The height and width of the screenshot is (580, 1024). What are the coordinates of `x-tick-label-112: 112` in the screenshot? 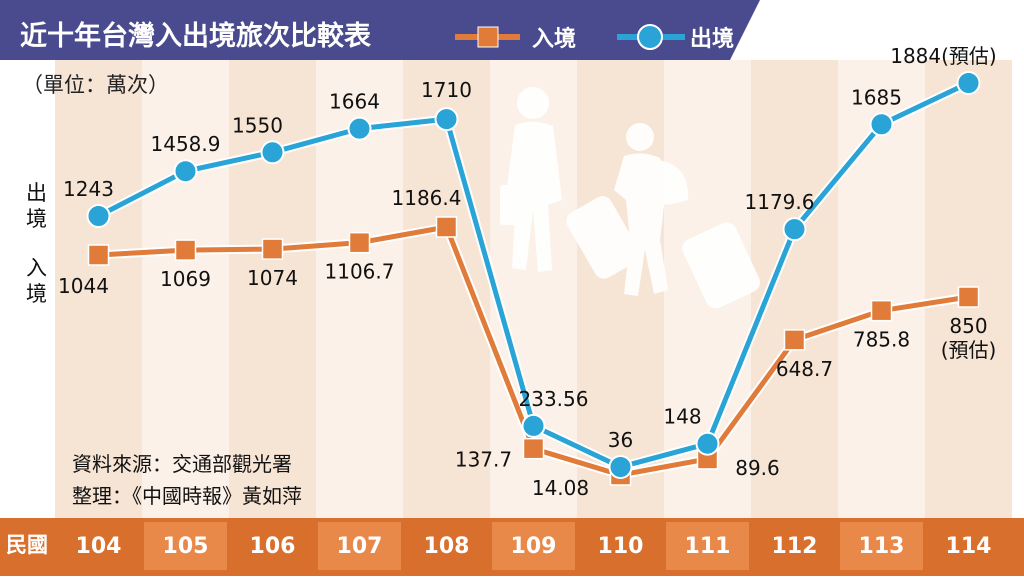 It's located at (795, 546).